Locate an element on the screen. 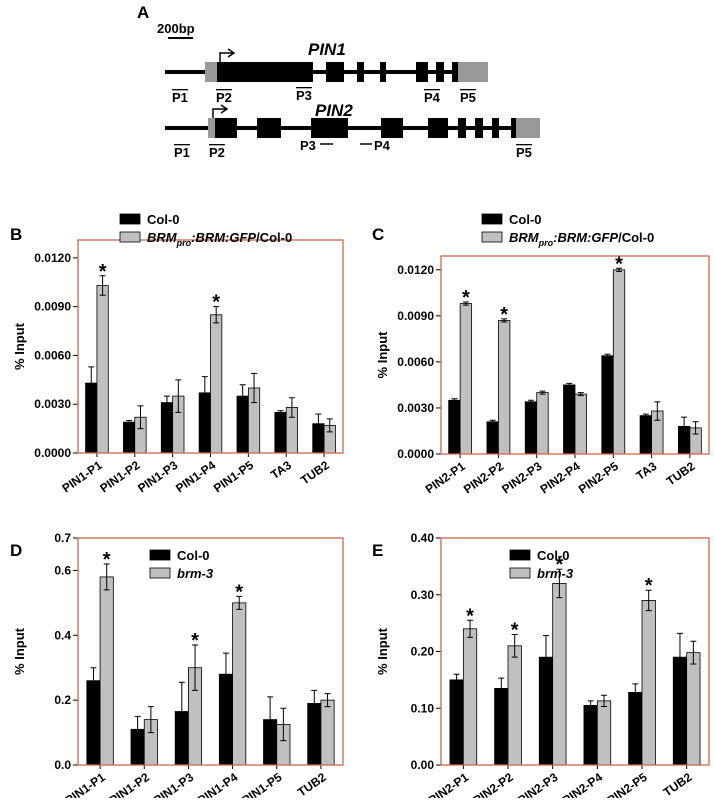  gene-name: PIN1 is located at coordinates (327, 49).